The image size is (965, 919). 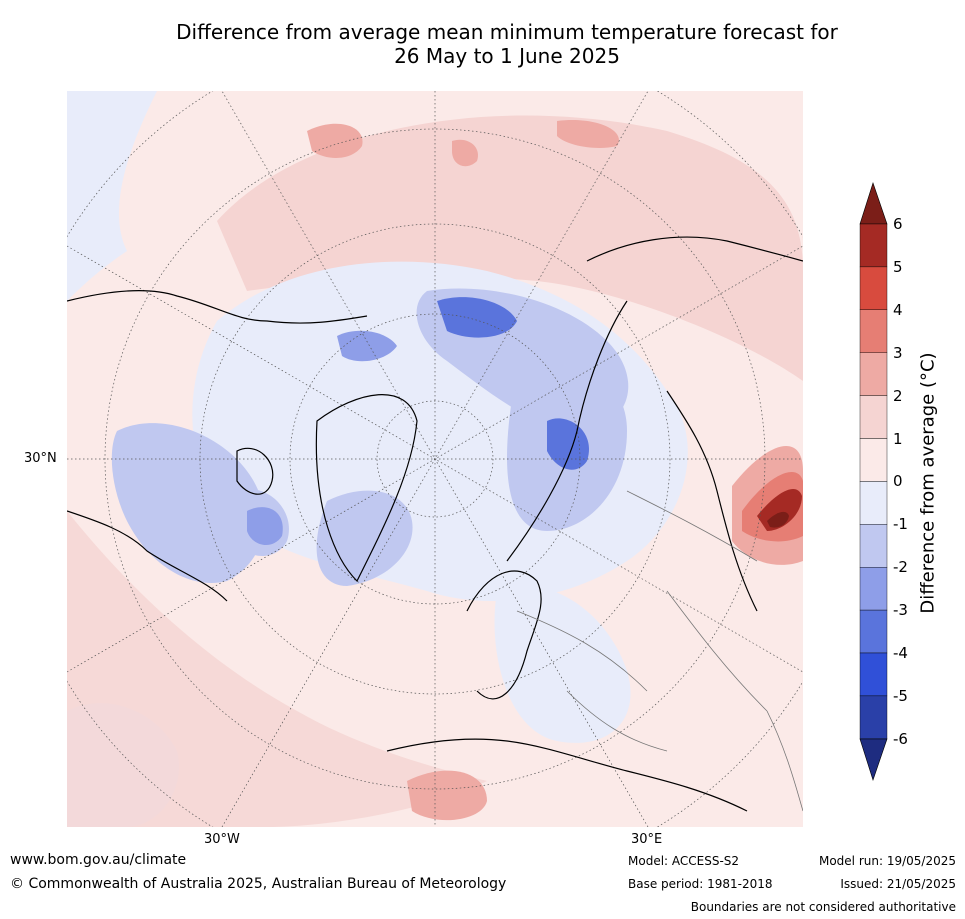 I want to click on base-period-text: Base period: 1981-2018, so click(x=700, y=884).